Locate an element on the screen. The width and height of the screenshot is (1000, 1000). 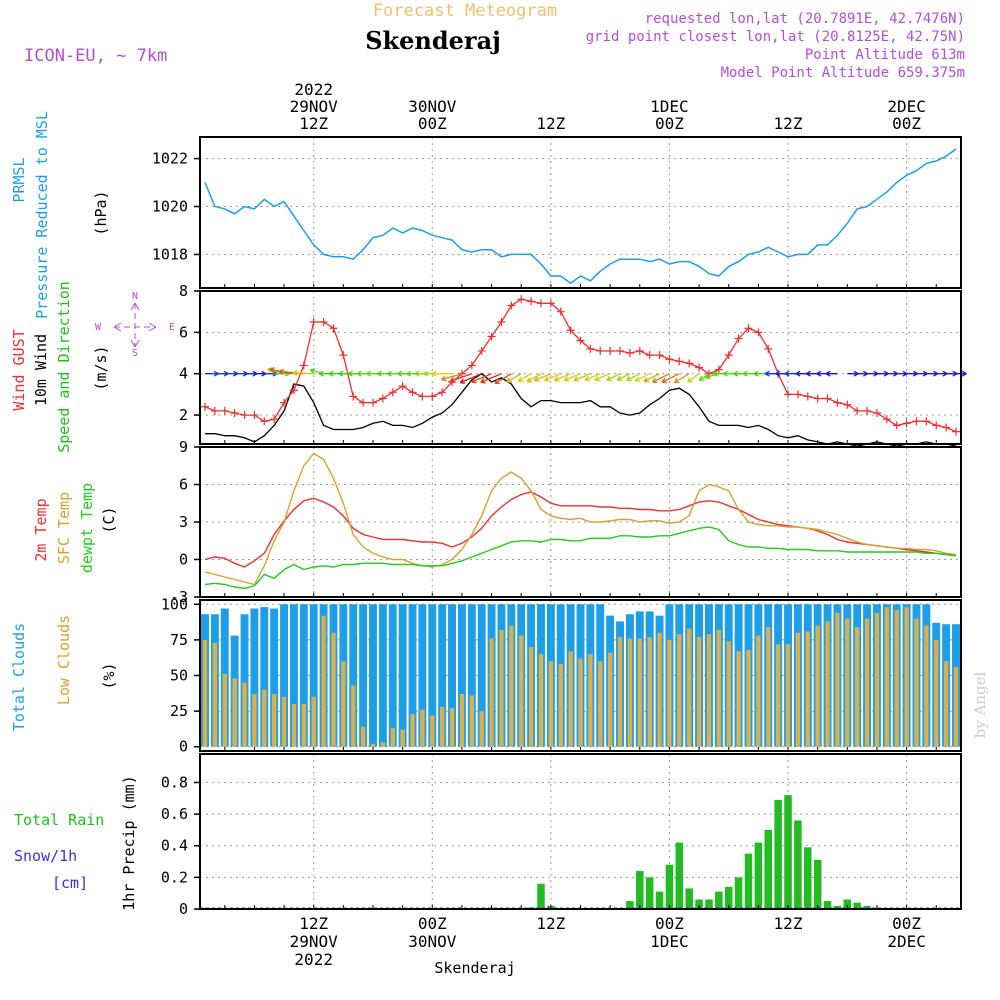
requested-coords: requested lon,lat (20.7891E, 42.7476N) is located at coordinates (805, 19).